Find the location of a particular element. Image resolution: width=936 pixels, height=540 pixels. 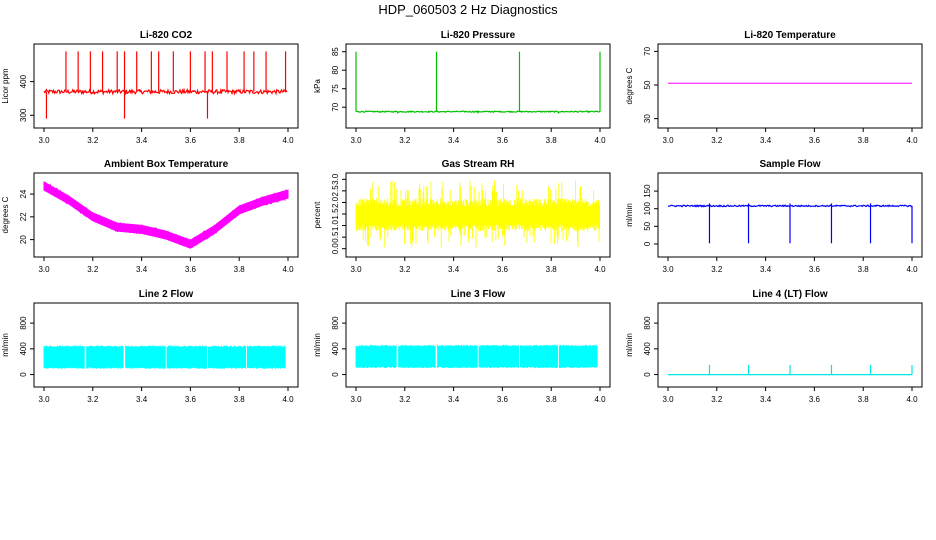

y-tick-label: 1.5 is located at coordinates (335, 214).